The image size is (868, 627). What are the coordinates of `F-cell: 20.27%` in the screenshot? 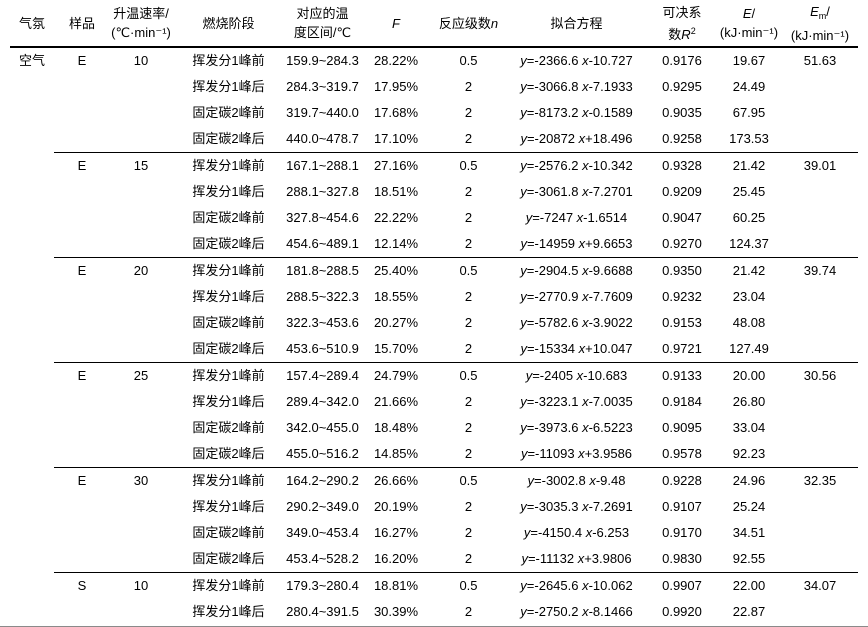 It's located at (396, 322).